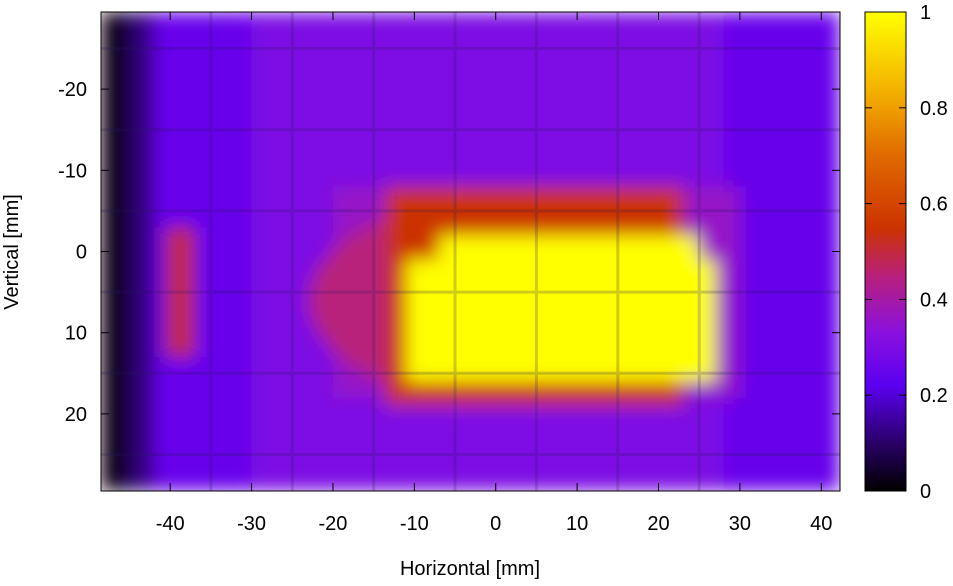 This screenshot has height=586, width=953. I want to click on y-tick-label: 10, so click(76, 334).